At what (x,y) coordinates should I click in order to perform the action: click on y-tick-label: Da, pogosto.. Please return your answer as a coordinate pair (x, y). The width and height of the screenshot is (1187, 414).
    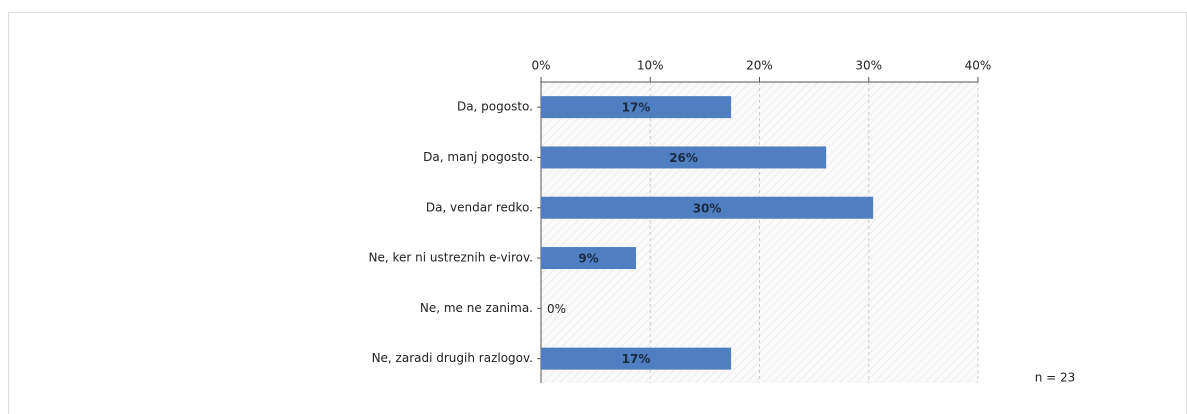
    Looking at the image, I should click on (495, 107).